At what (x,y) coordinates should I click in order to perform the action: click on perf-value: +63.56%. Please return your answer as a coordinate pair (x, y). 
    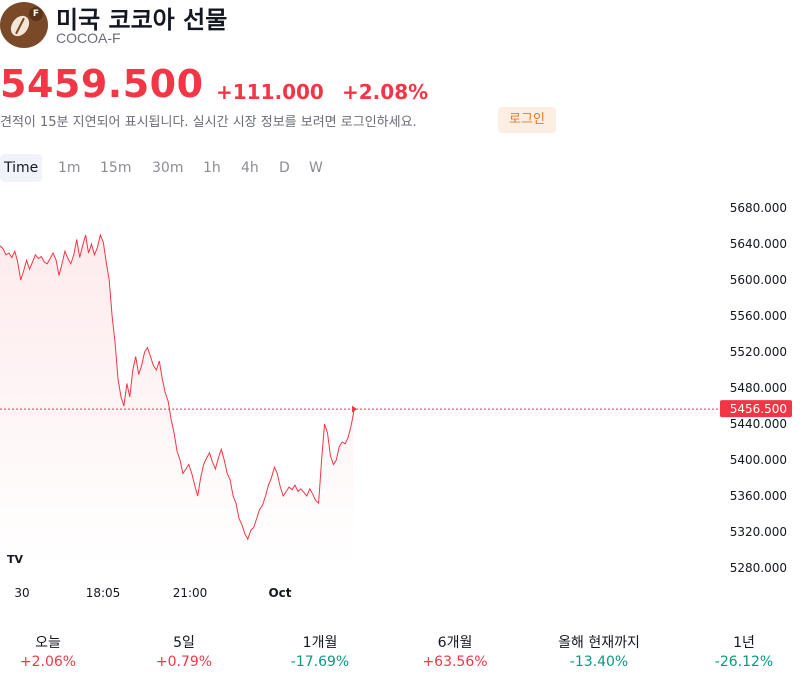
    Looking at the image, I should click on (455, 662).